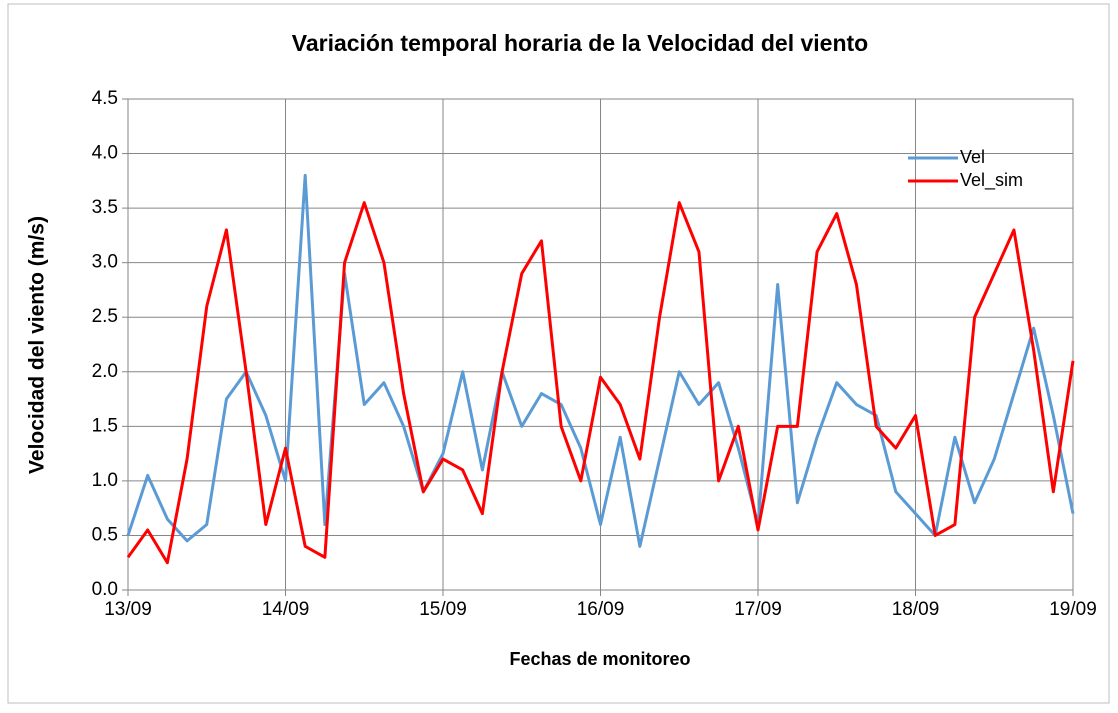 This screenshot has height=713, width=1118. Describe the element at coordinates (286, 609) in the screenshot. I see `x-tick-label: 14/09` at that location.